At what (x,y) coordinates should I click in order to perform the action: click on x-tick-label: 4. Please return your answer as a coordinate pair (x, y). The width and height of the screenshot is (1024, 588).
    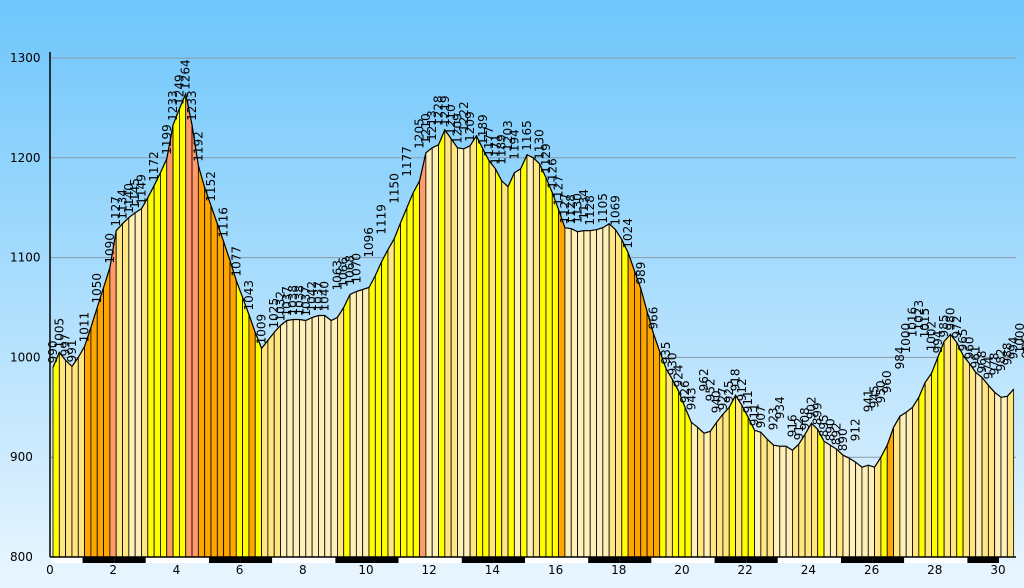
    Looking at the image, I should click on (177, 570).